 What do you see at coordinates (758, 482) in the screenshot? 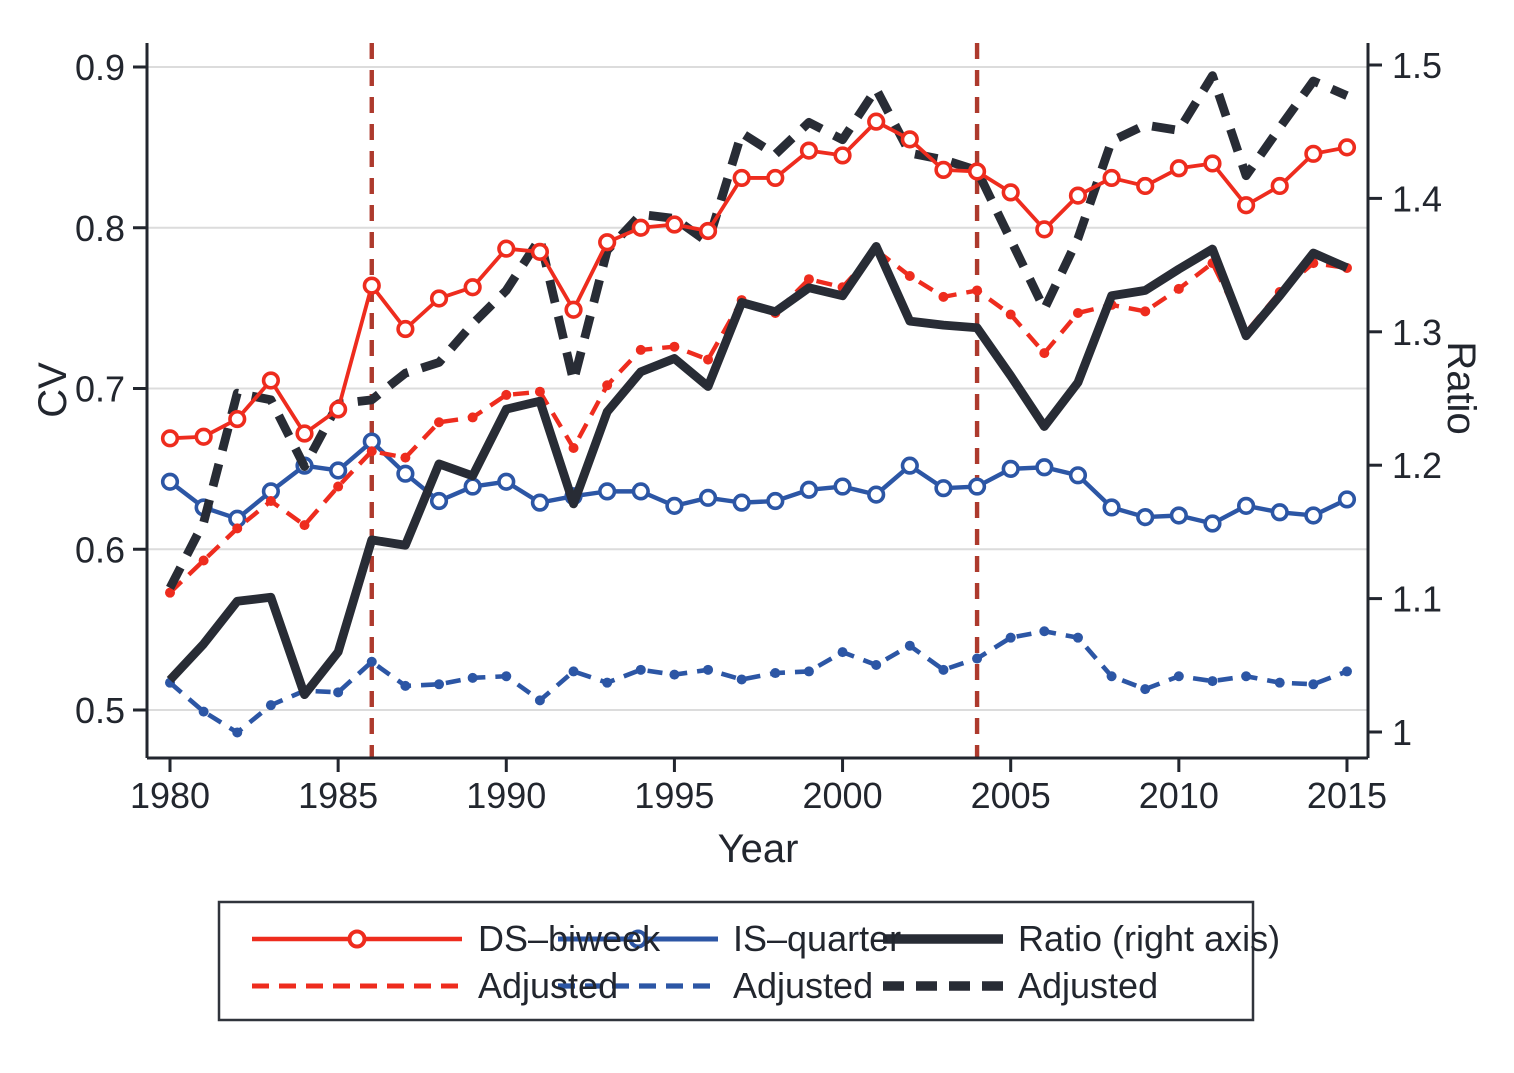
I see `series-is_quarter-line` at bounding box center [758, 482].